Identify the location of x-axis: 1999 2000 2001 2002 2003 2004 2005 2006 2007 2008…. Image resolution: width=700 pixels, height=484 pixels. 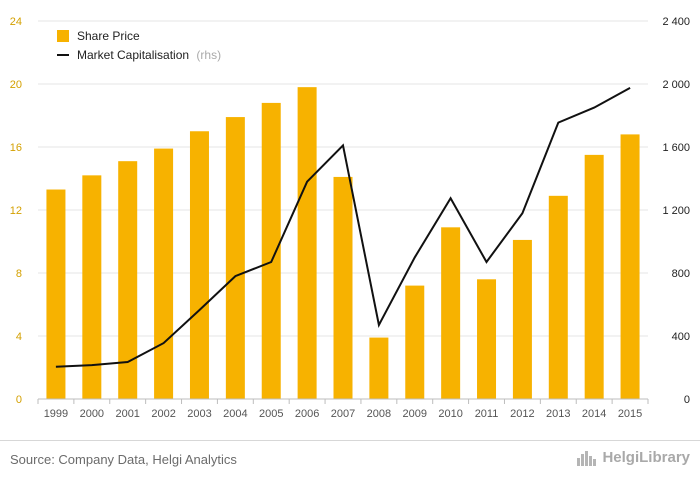
(343, 409).